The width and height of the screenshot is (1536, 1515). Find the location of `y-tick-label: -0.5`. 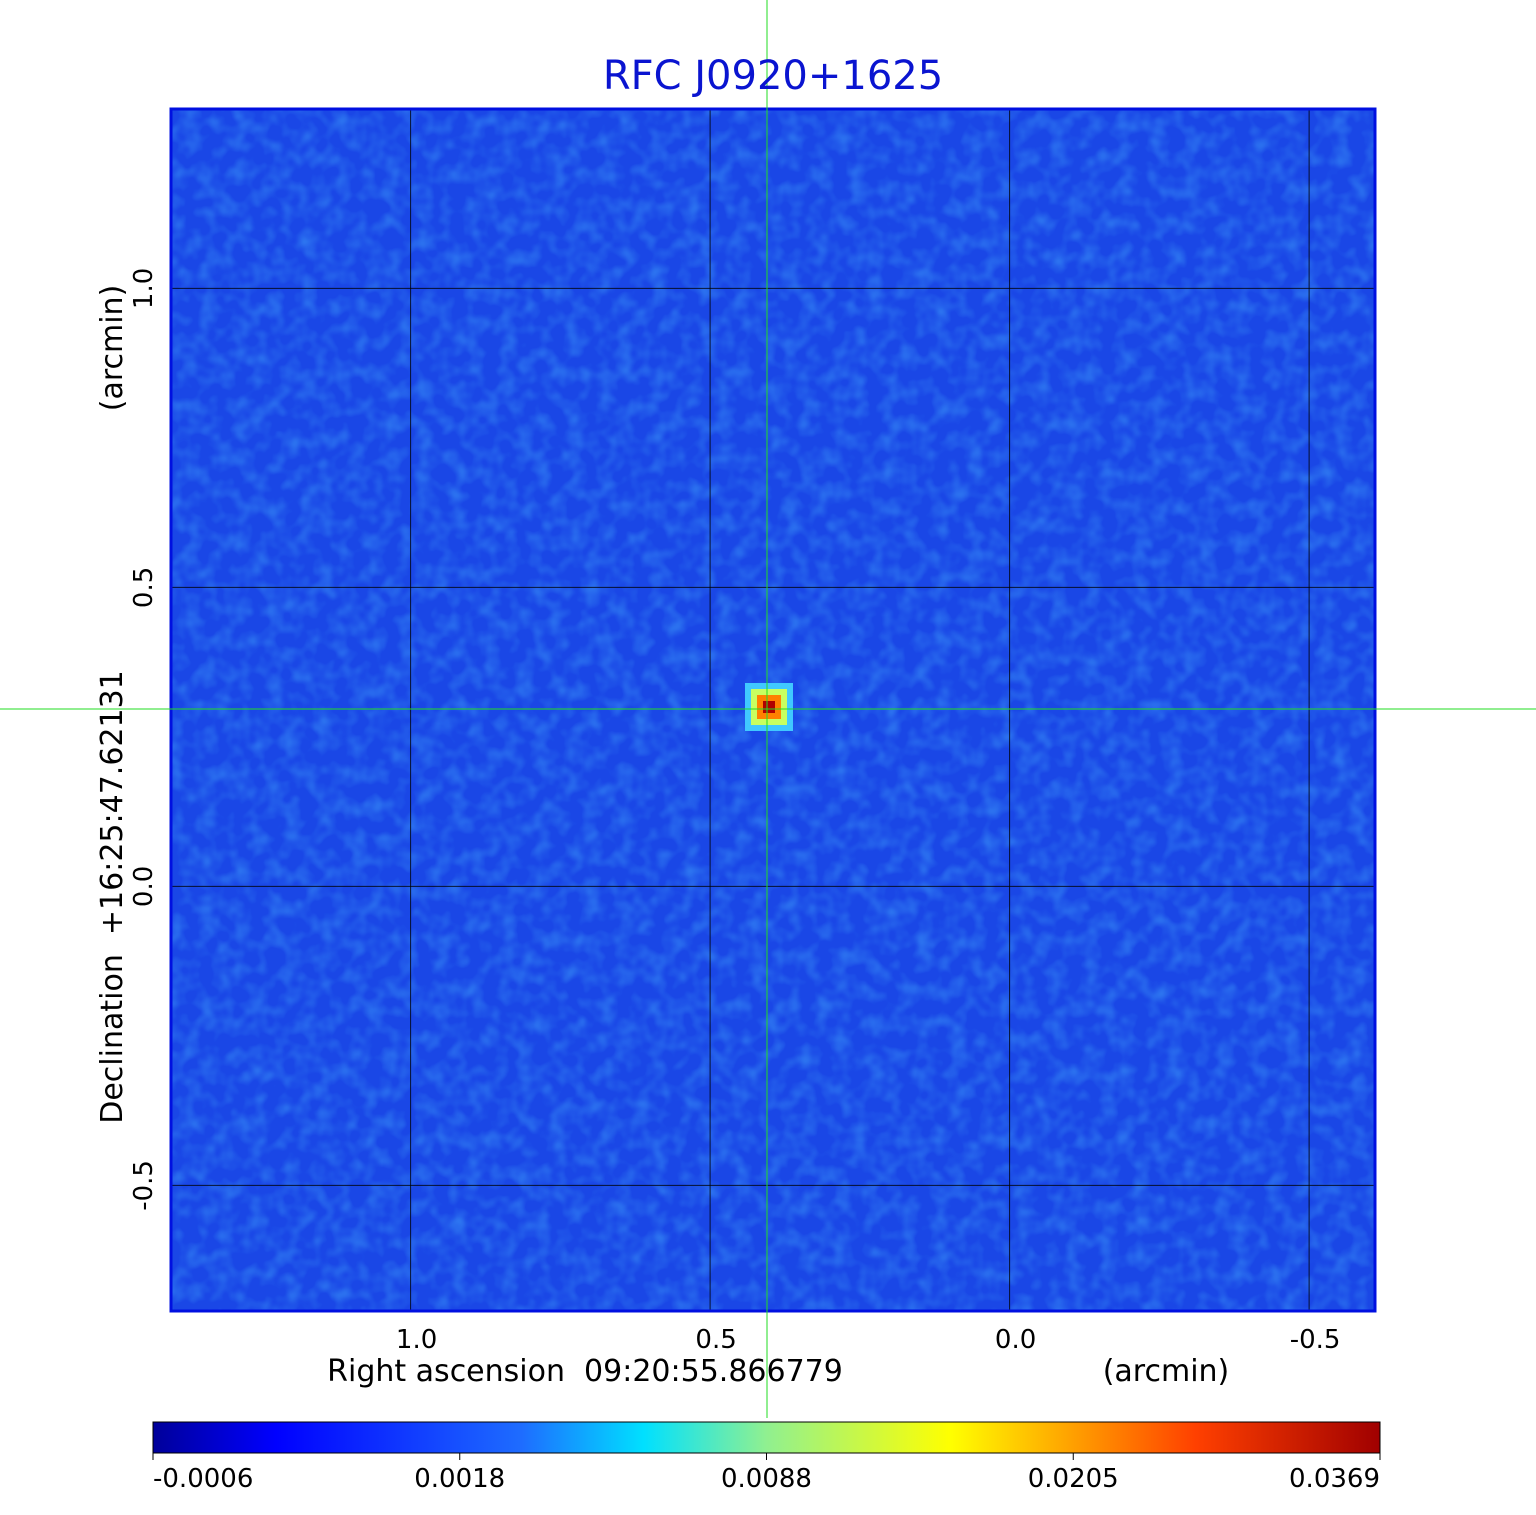

y-tick-label: -0.5 is located at coordinates (144, 1185).